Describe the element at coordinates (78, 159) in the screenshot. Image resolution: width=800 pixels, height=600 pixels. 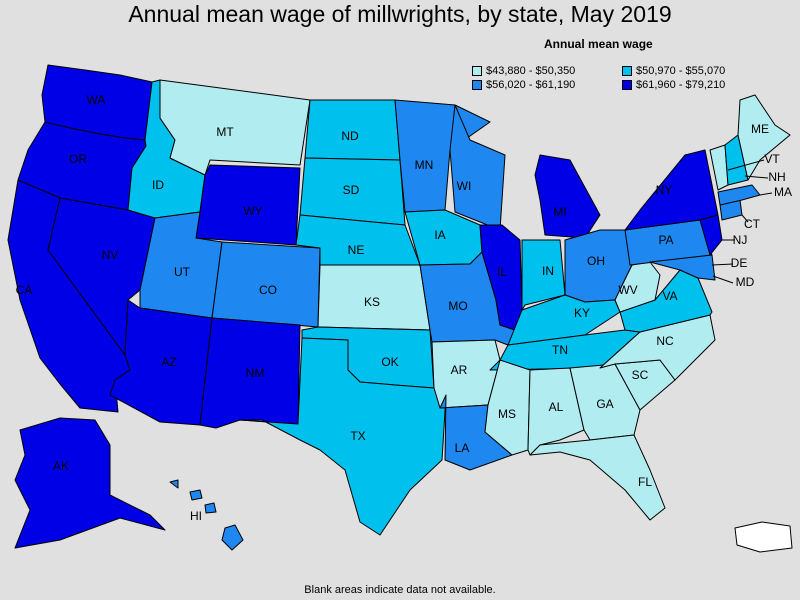
I see `state-label-or: OR` at that location.